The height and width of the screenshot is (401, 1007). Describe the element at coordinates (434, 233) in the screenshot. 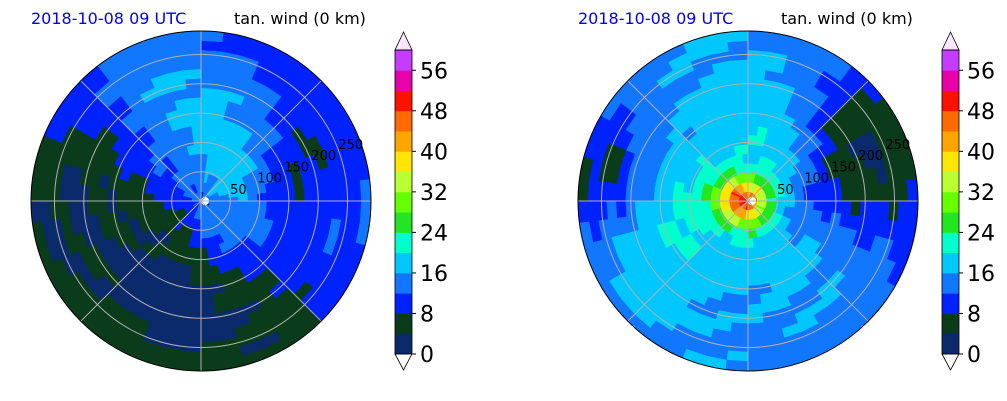

I see `panel-left-cb-tick-24: 24` at that location.